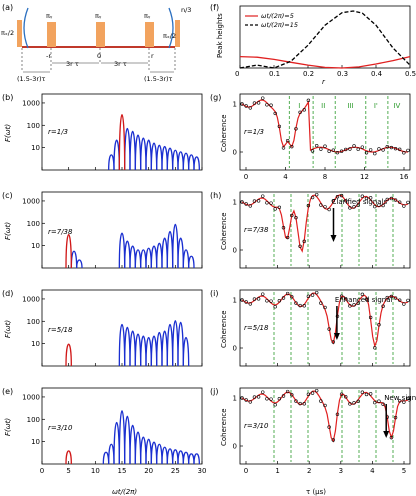 The image size is (416, 496). What do you see at coordinates (98, 16) in the screenshot?
I see `label-piy-2: πᵧ` at bounding box center [98, 16].